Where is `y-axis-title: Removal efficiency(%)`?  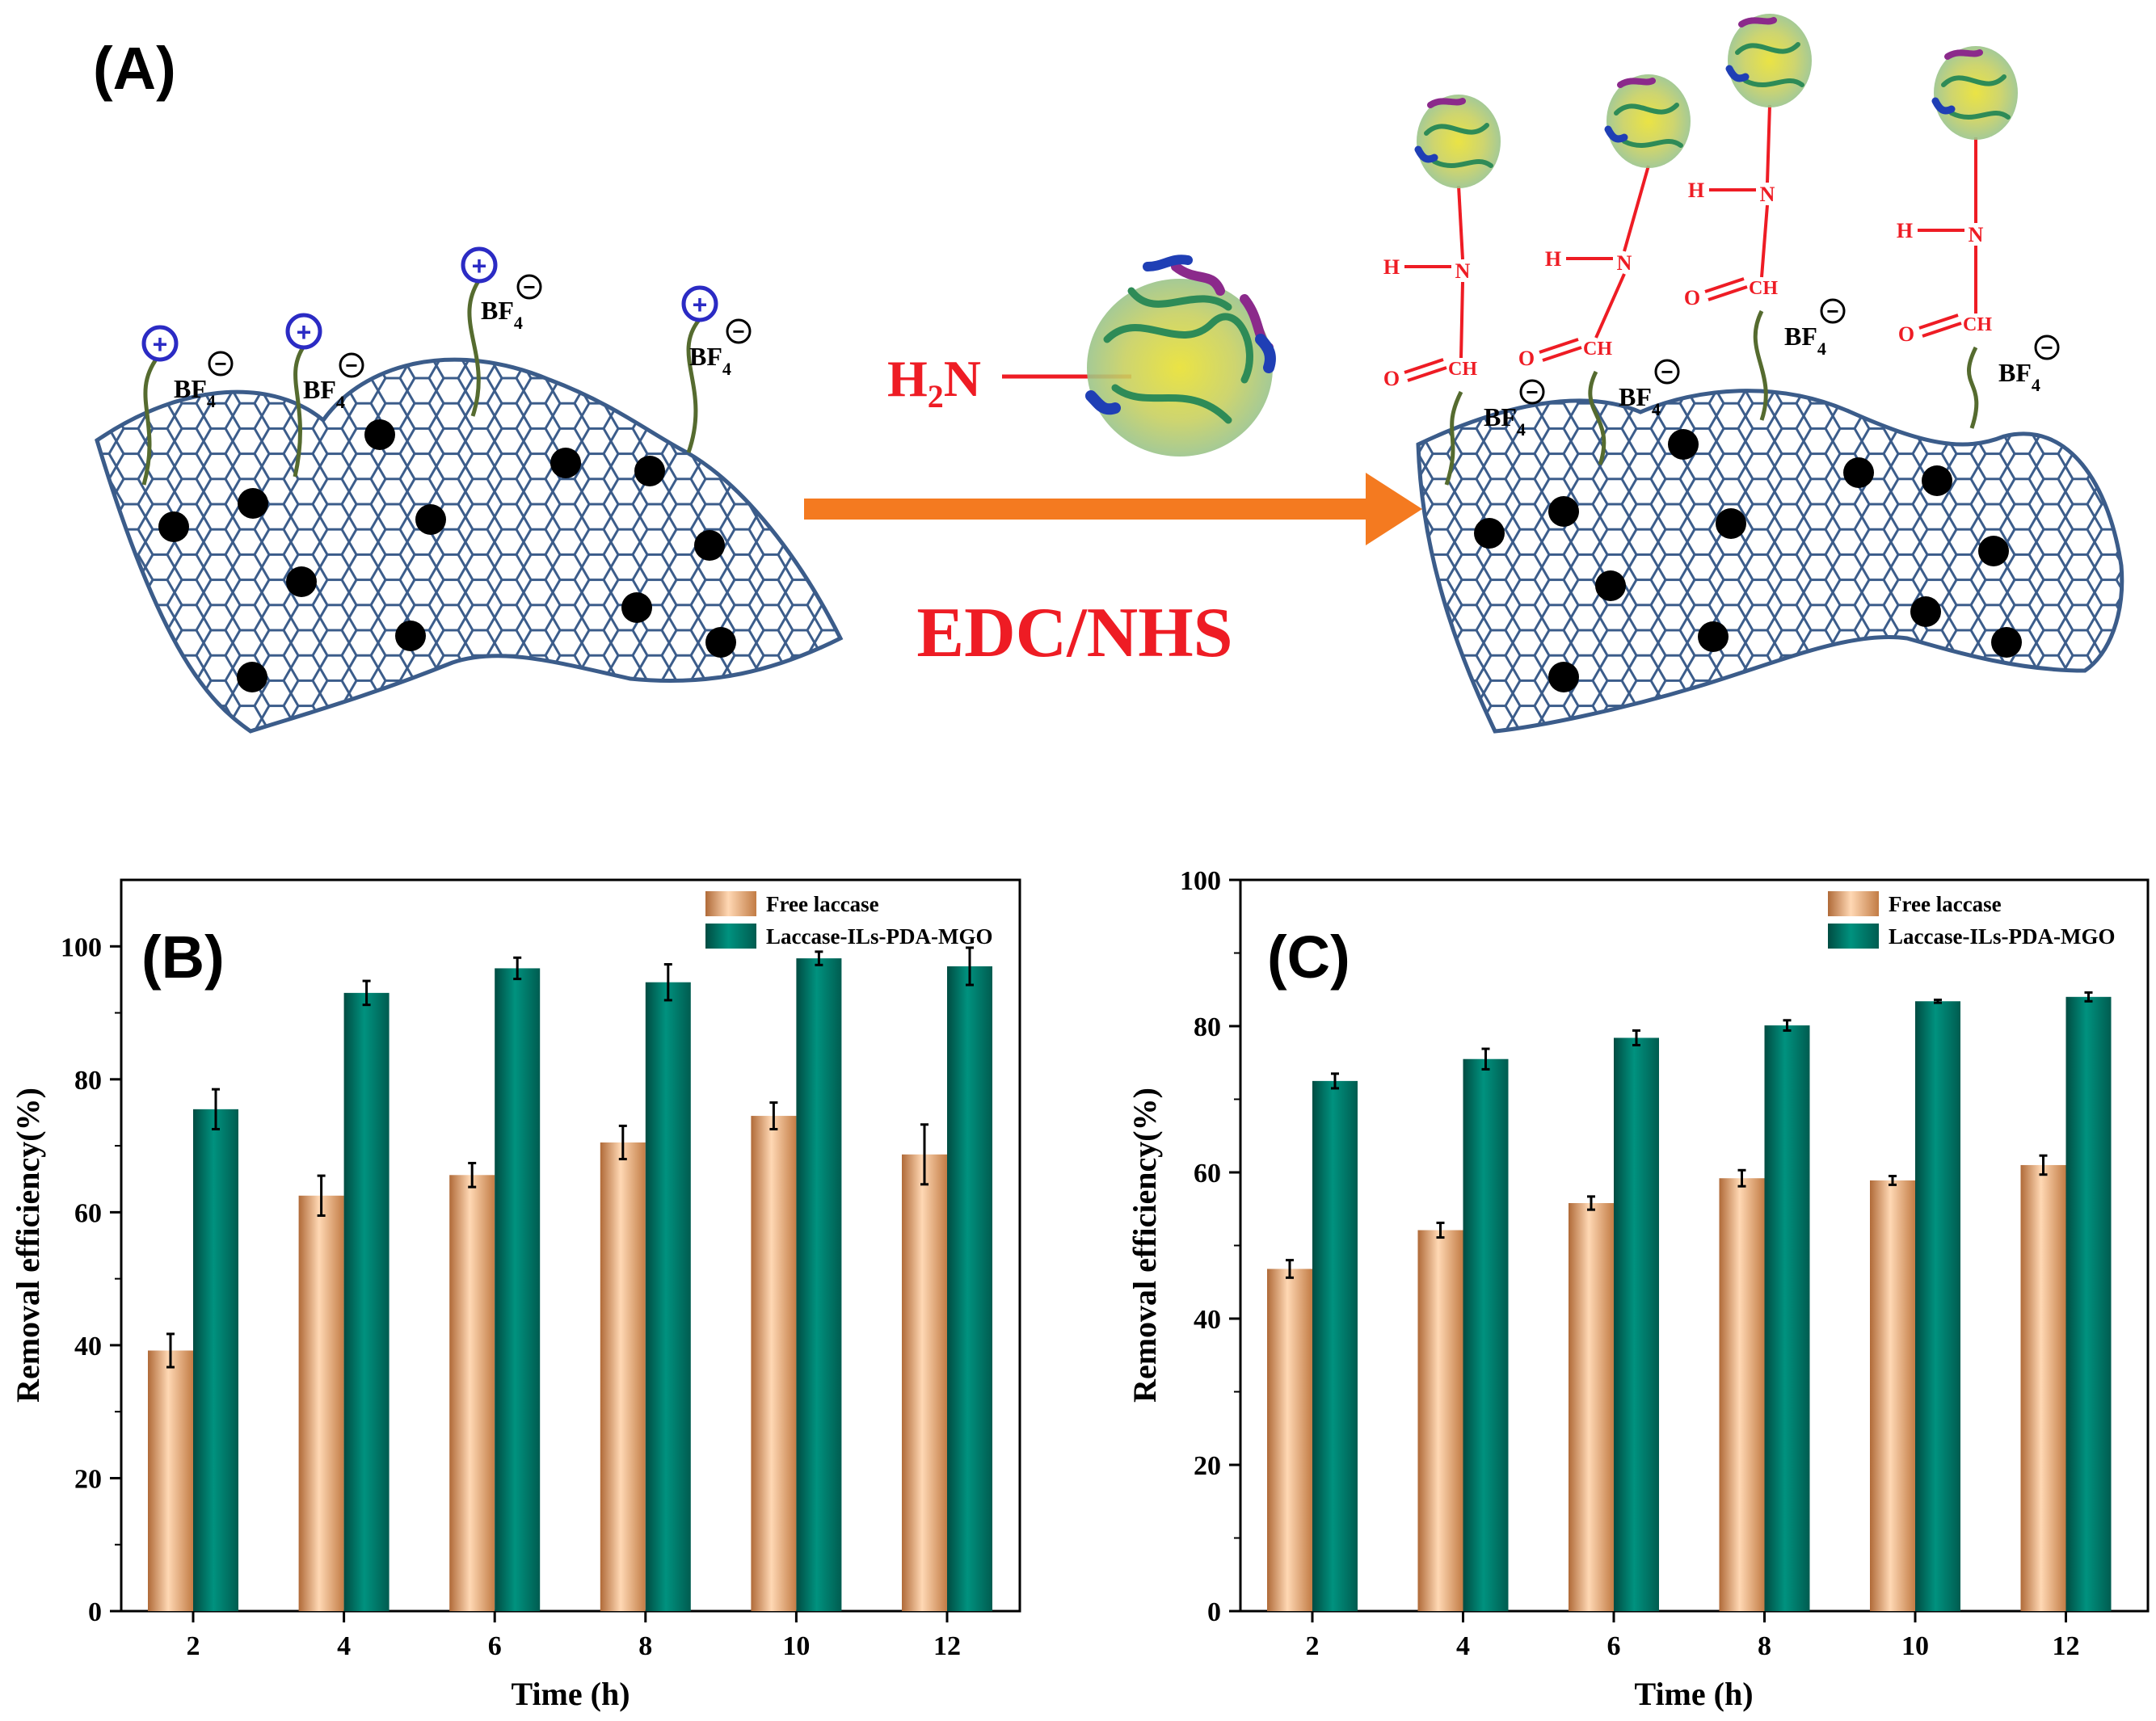
y-axis-title: Removal efficiency(%) is located at coordinates (28, 1245).